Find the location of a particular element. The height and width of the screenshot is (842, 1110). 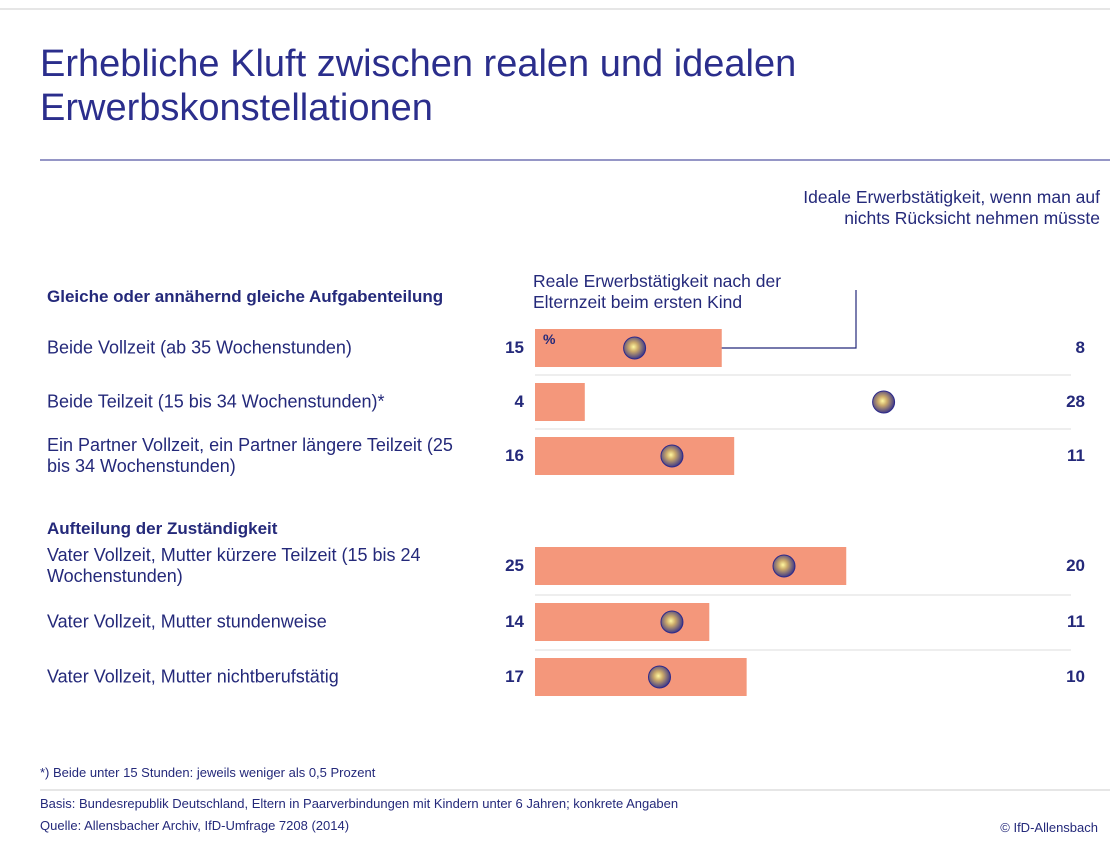

category-label: Vater Vollzeit, Mutter stundenweise is located at coordinates (187, 621).